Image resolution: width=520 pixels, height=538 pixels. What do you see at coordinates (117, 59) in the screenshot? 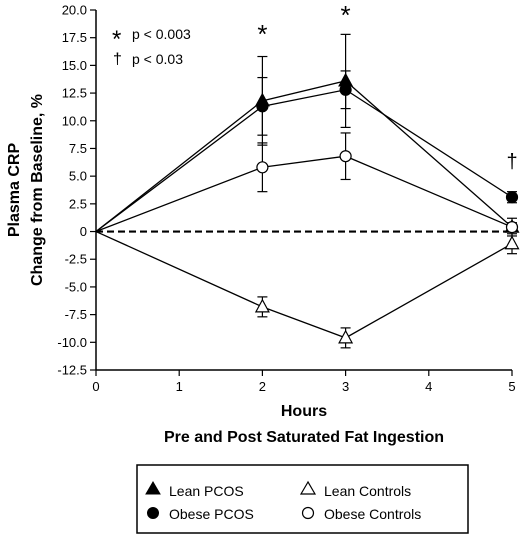
I see `significance-key-symbol: †` at bounding box center [117, 59].